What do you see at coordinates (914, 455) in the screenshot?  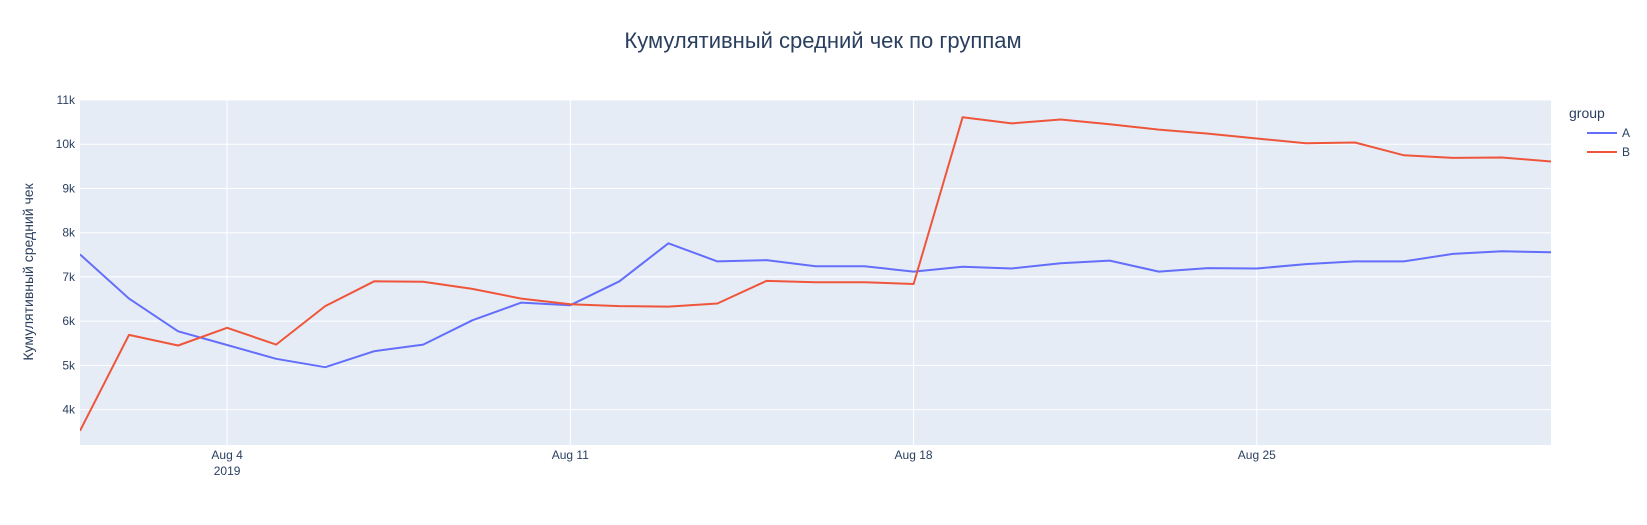 I see `x-tick-label: Aug 18` at bounding box center [914, 455].